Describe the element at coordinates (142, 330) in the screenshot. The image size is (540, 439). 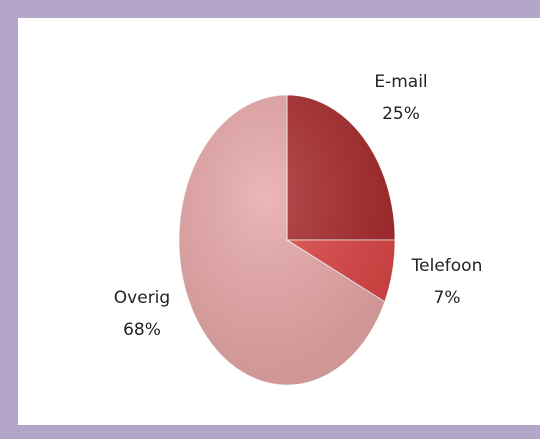
I see `slice-value: 68%` at that location.